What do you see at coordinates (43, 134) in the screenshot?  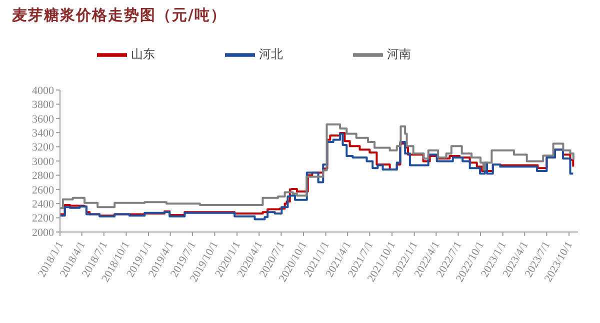 I see `y-tick-label: 3400` at bounding box center [43, 134].